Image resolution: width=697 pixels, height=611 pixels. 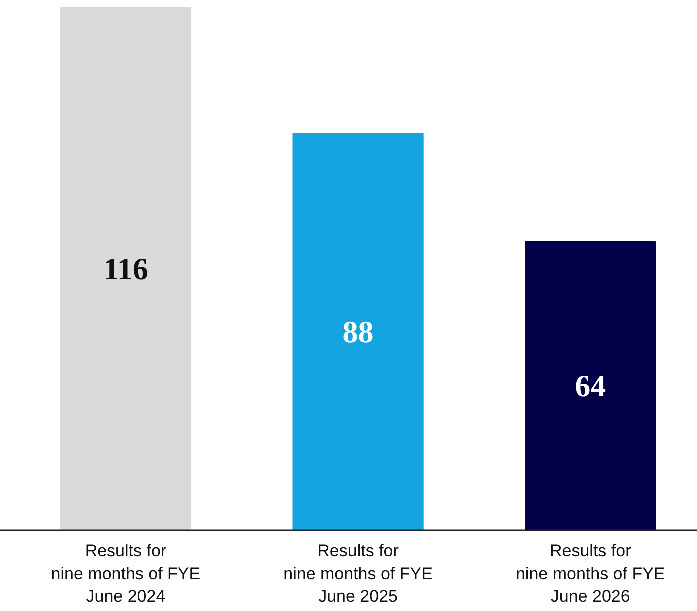 I want to click on data-label: 88, so click(x=358, y=332).